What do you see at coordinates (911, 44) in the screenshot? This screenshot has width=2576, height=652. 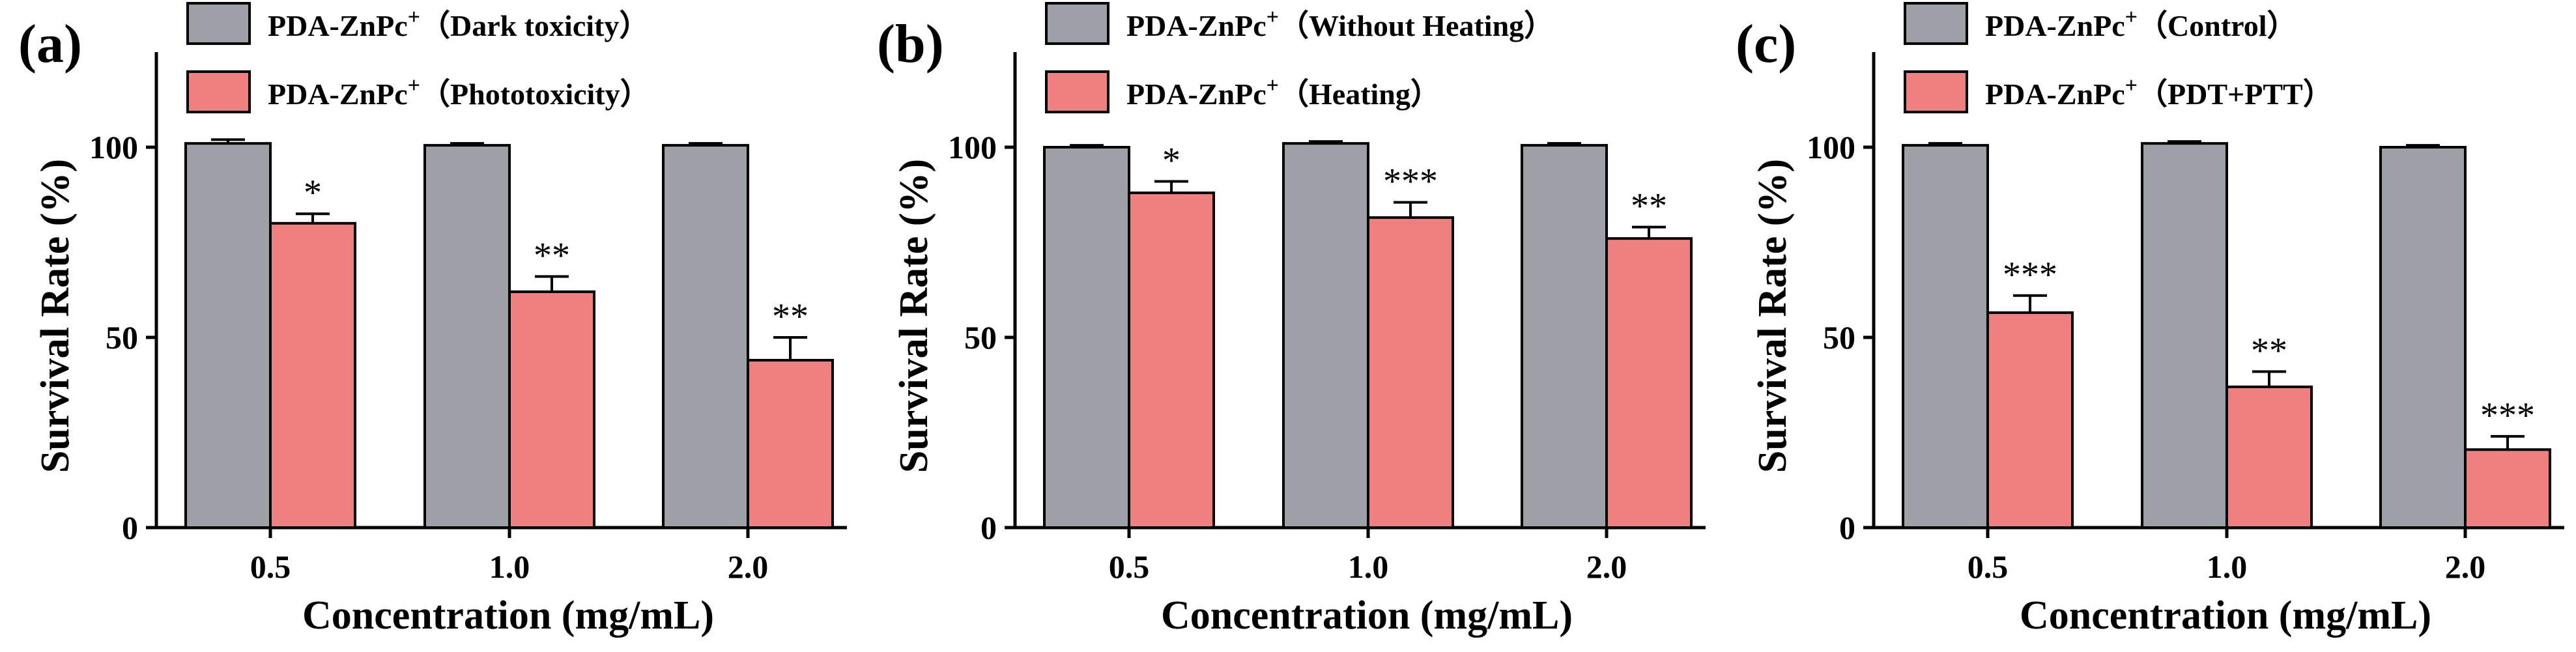 I see `panel-label: (b)` at bounding box center [911, 44].